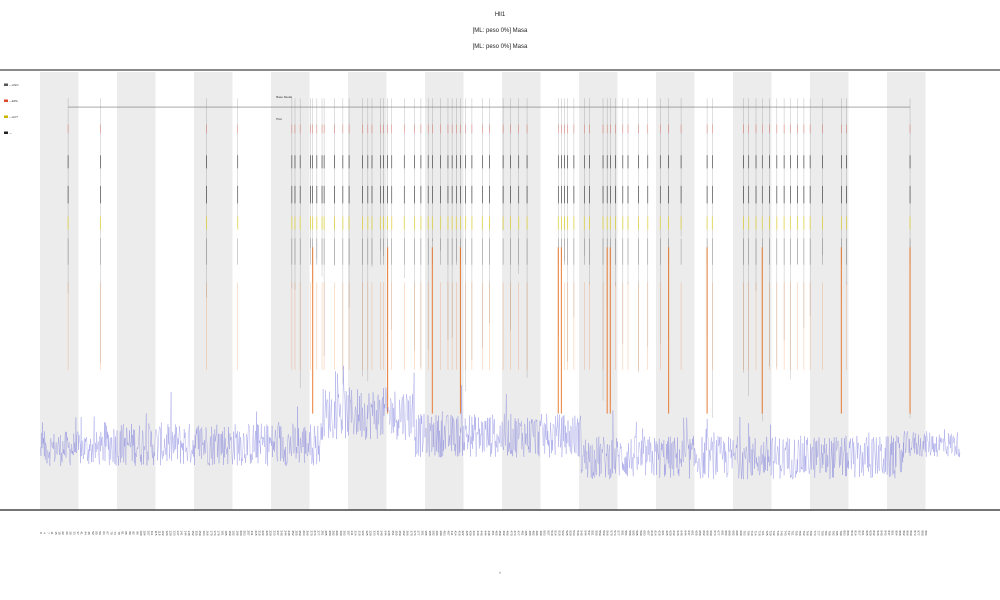 This screenshot has width=1000, height=600. Describe the element at coordinates (456, 532) in the screenshot. I see `x-tick-label: 414` at that location.